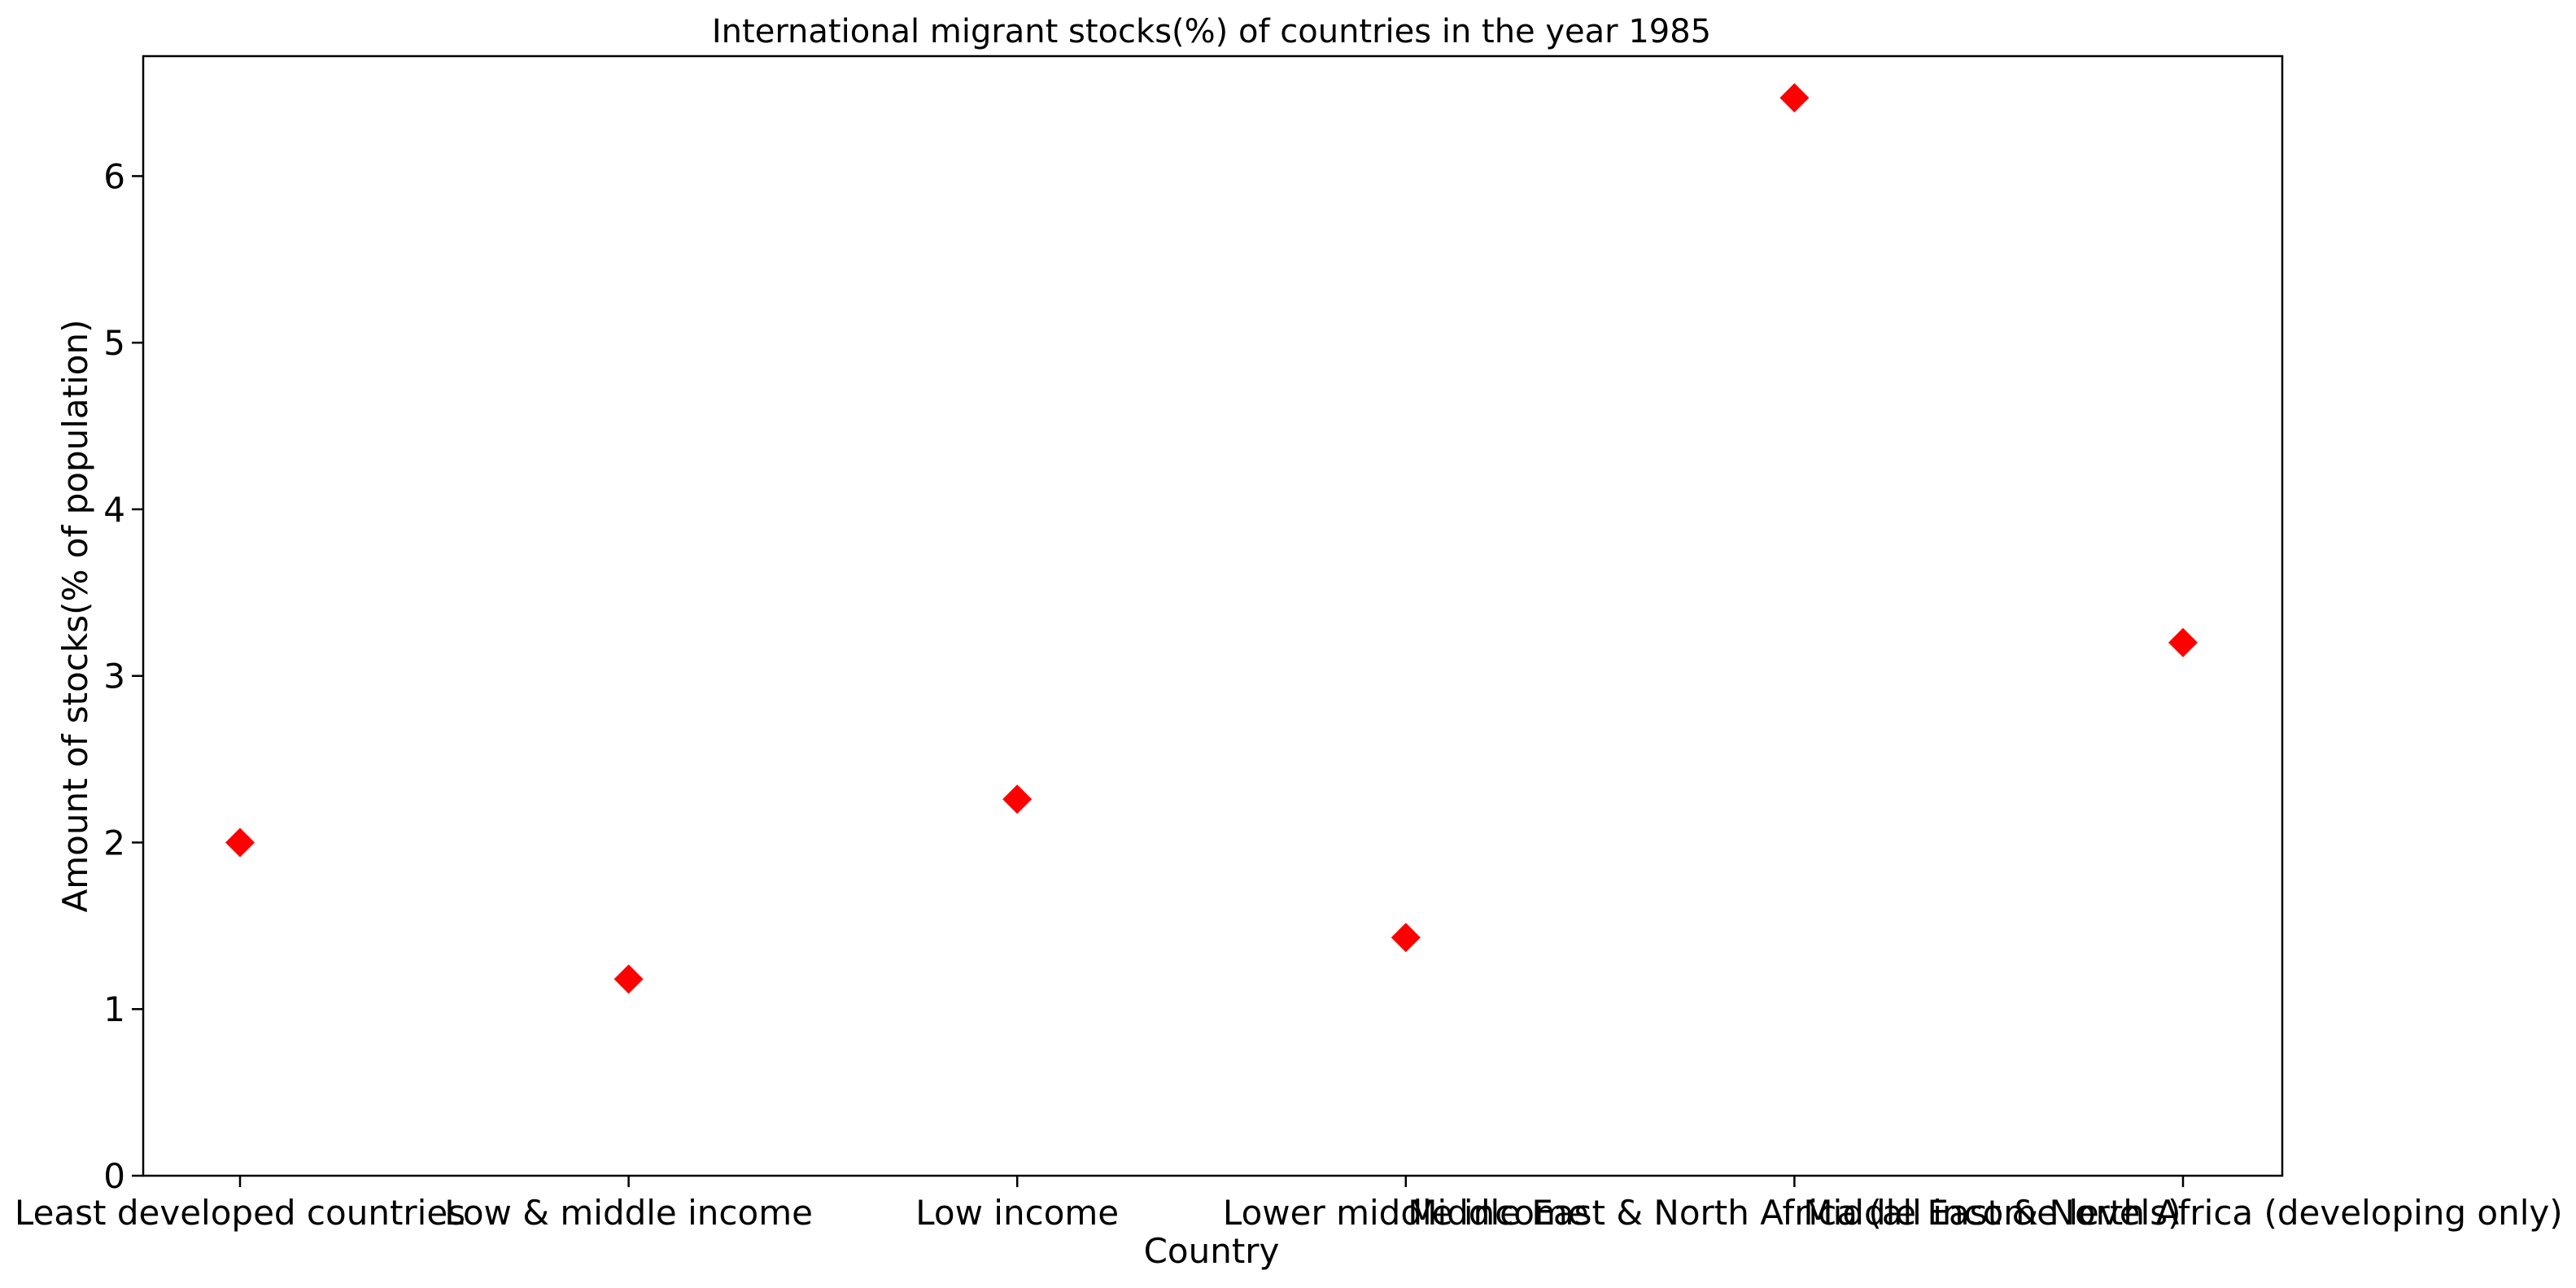 This screenshot has width=2576, height=1288. I want to click on y-axis-label: Amount of stocks(% of population), so click(75, 616).